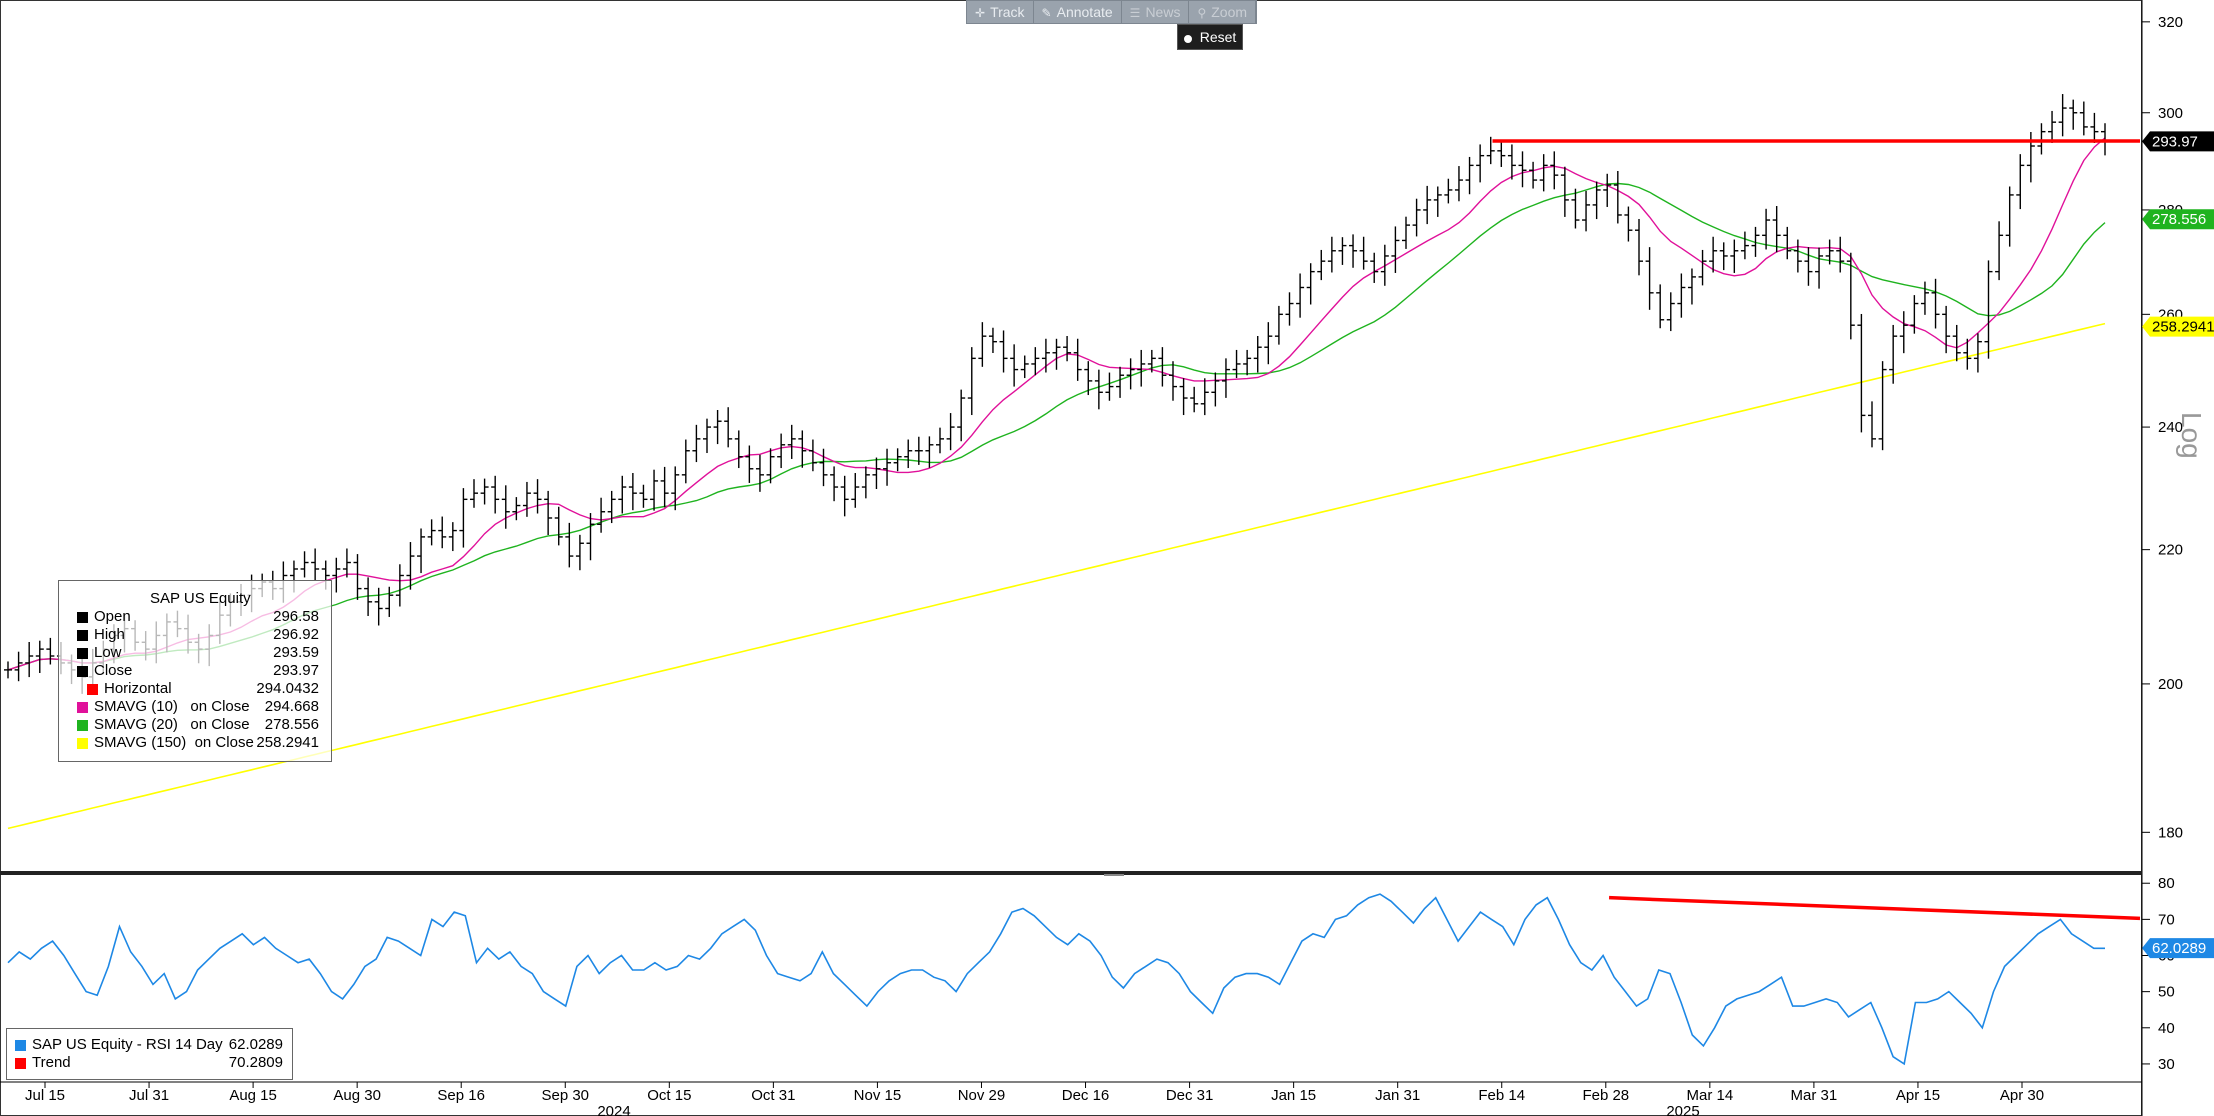 This screenshot has width=2214, height=1116. Describe the element at coordinates (1156, 12) in the screenshot. I see `news-button: ☰ News` at that location.